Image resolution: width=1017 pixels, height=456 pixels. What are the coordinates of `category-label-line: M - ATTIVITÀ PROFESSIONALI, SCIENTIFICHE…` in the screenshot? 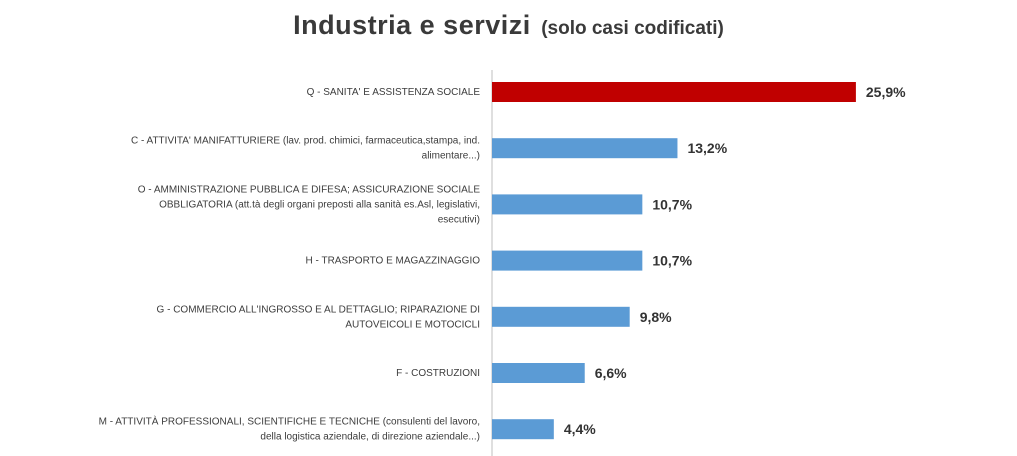 It's located at (289, 421).